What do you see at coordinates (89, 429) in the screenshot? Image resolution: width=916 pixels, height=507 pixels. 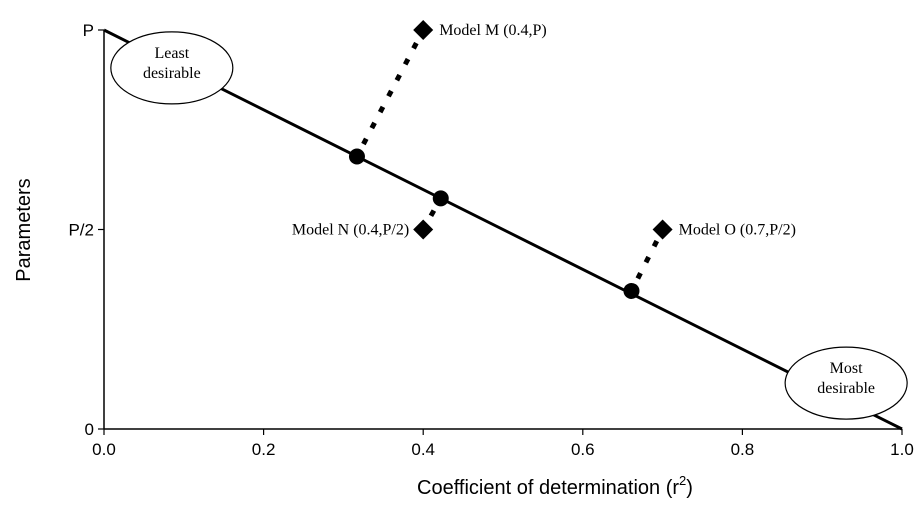 I see `y-tick-label: 0` at bounding box center [89, 429].